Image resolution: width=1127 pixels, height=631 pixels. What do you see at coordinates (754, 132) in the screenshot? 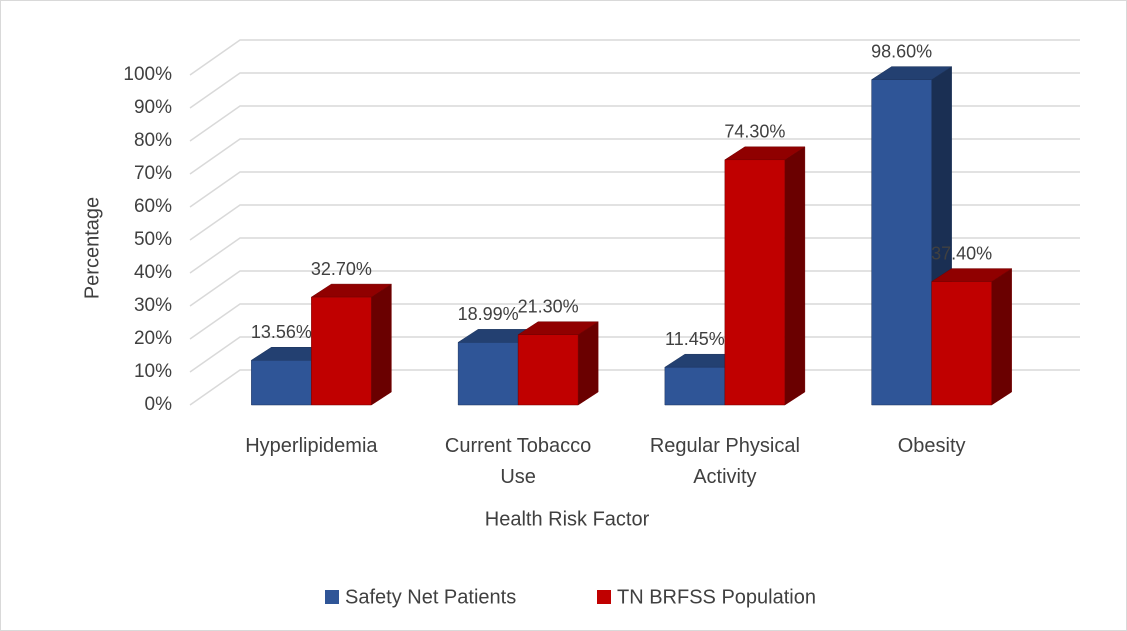
I see `data-label: 74.30%` at bounding box center [754, 132].